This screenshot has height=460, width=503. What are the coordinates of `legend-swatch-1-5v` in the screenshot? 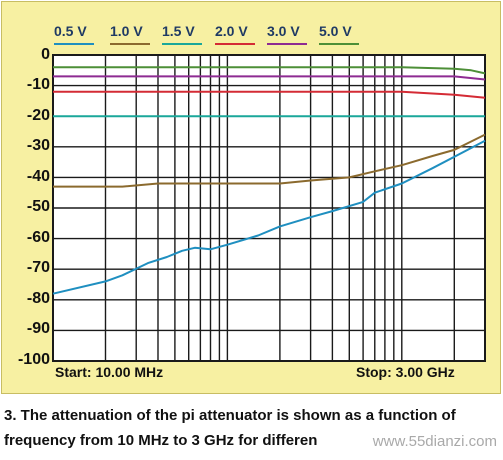 It's located at (182, 44).